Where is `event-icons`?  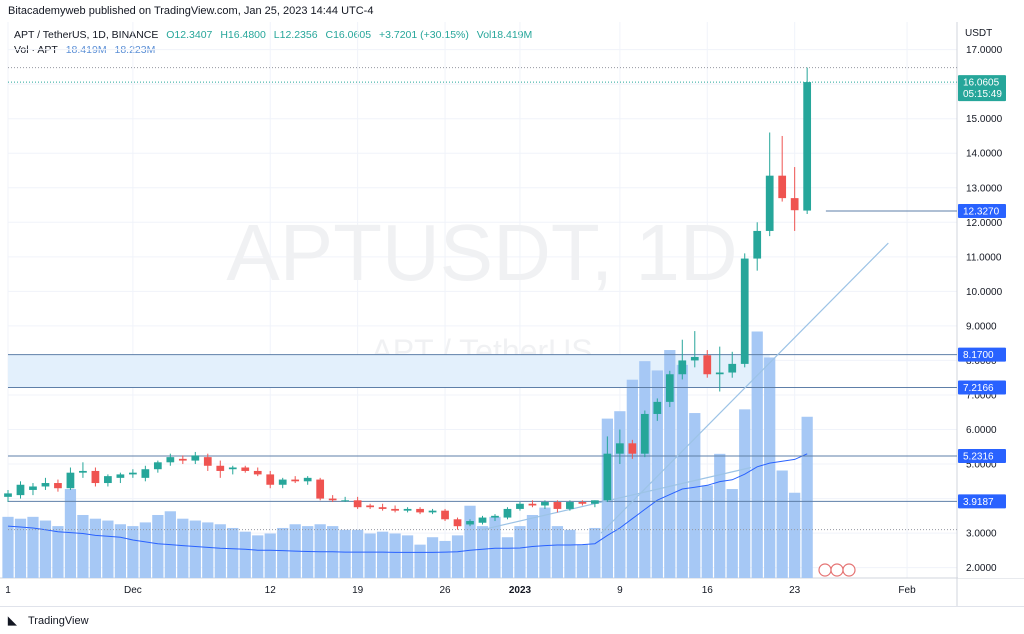
event-icons is located at coordinates (837, 570).